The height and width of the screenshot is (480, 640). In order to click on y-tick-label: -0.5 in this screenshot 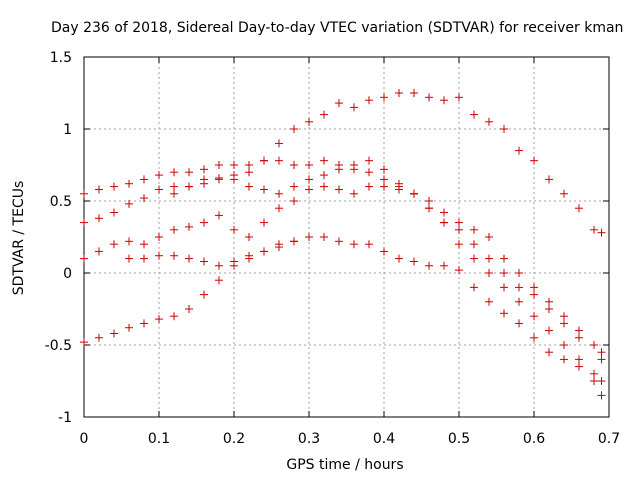, I will do `click(58, 346)`.